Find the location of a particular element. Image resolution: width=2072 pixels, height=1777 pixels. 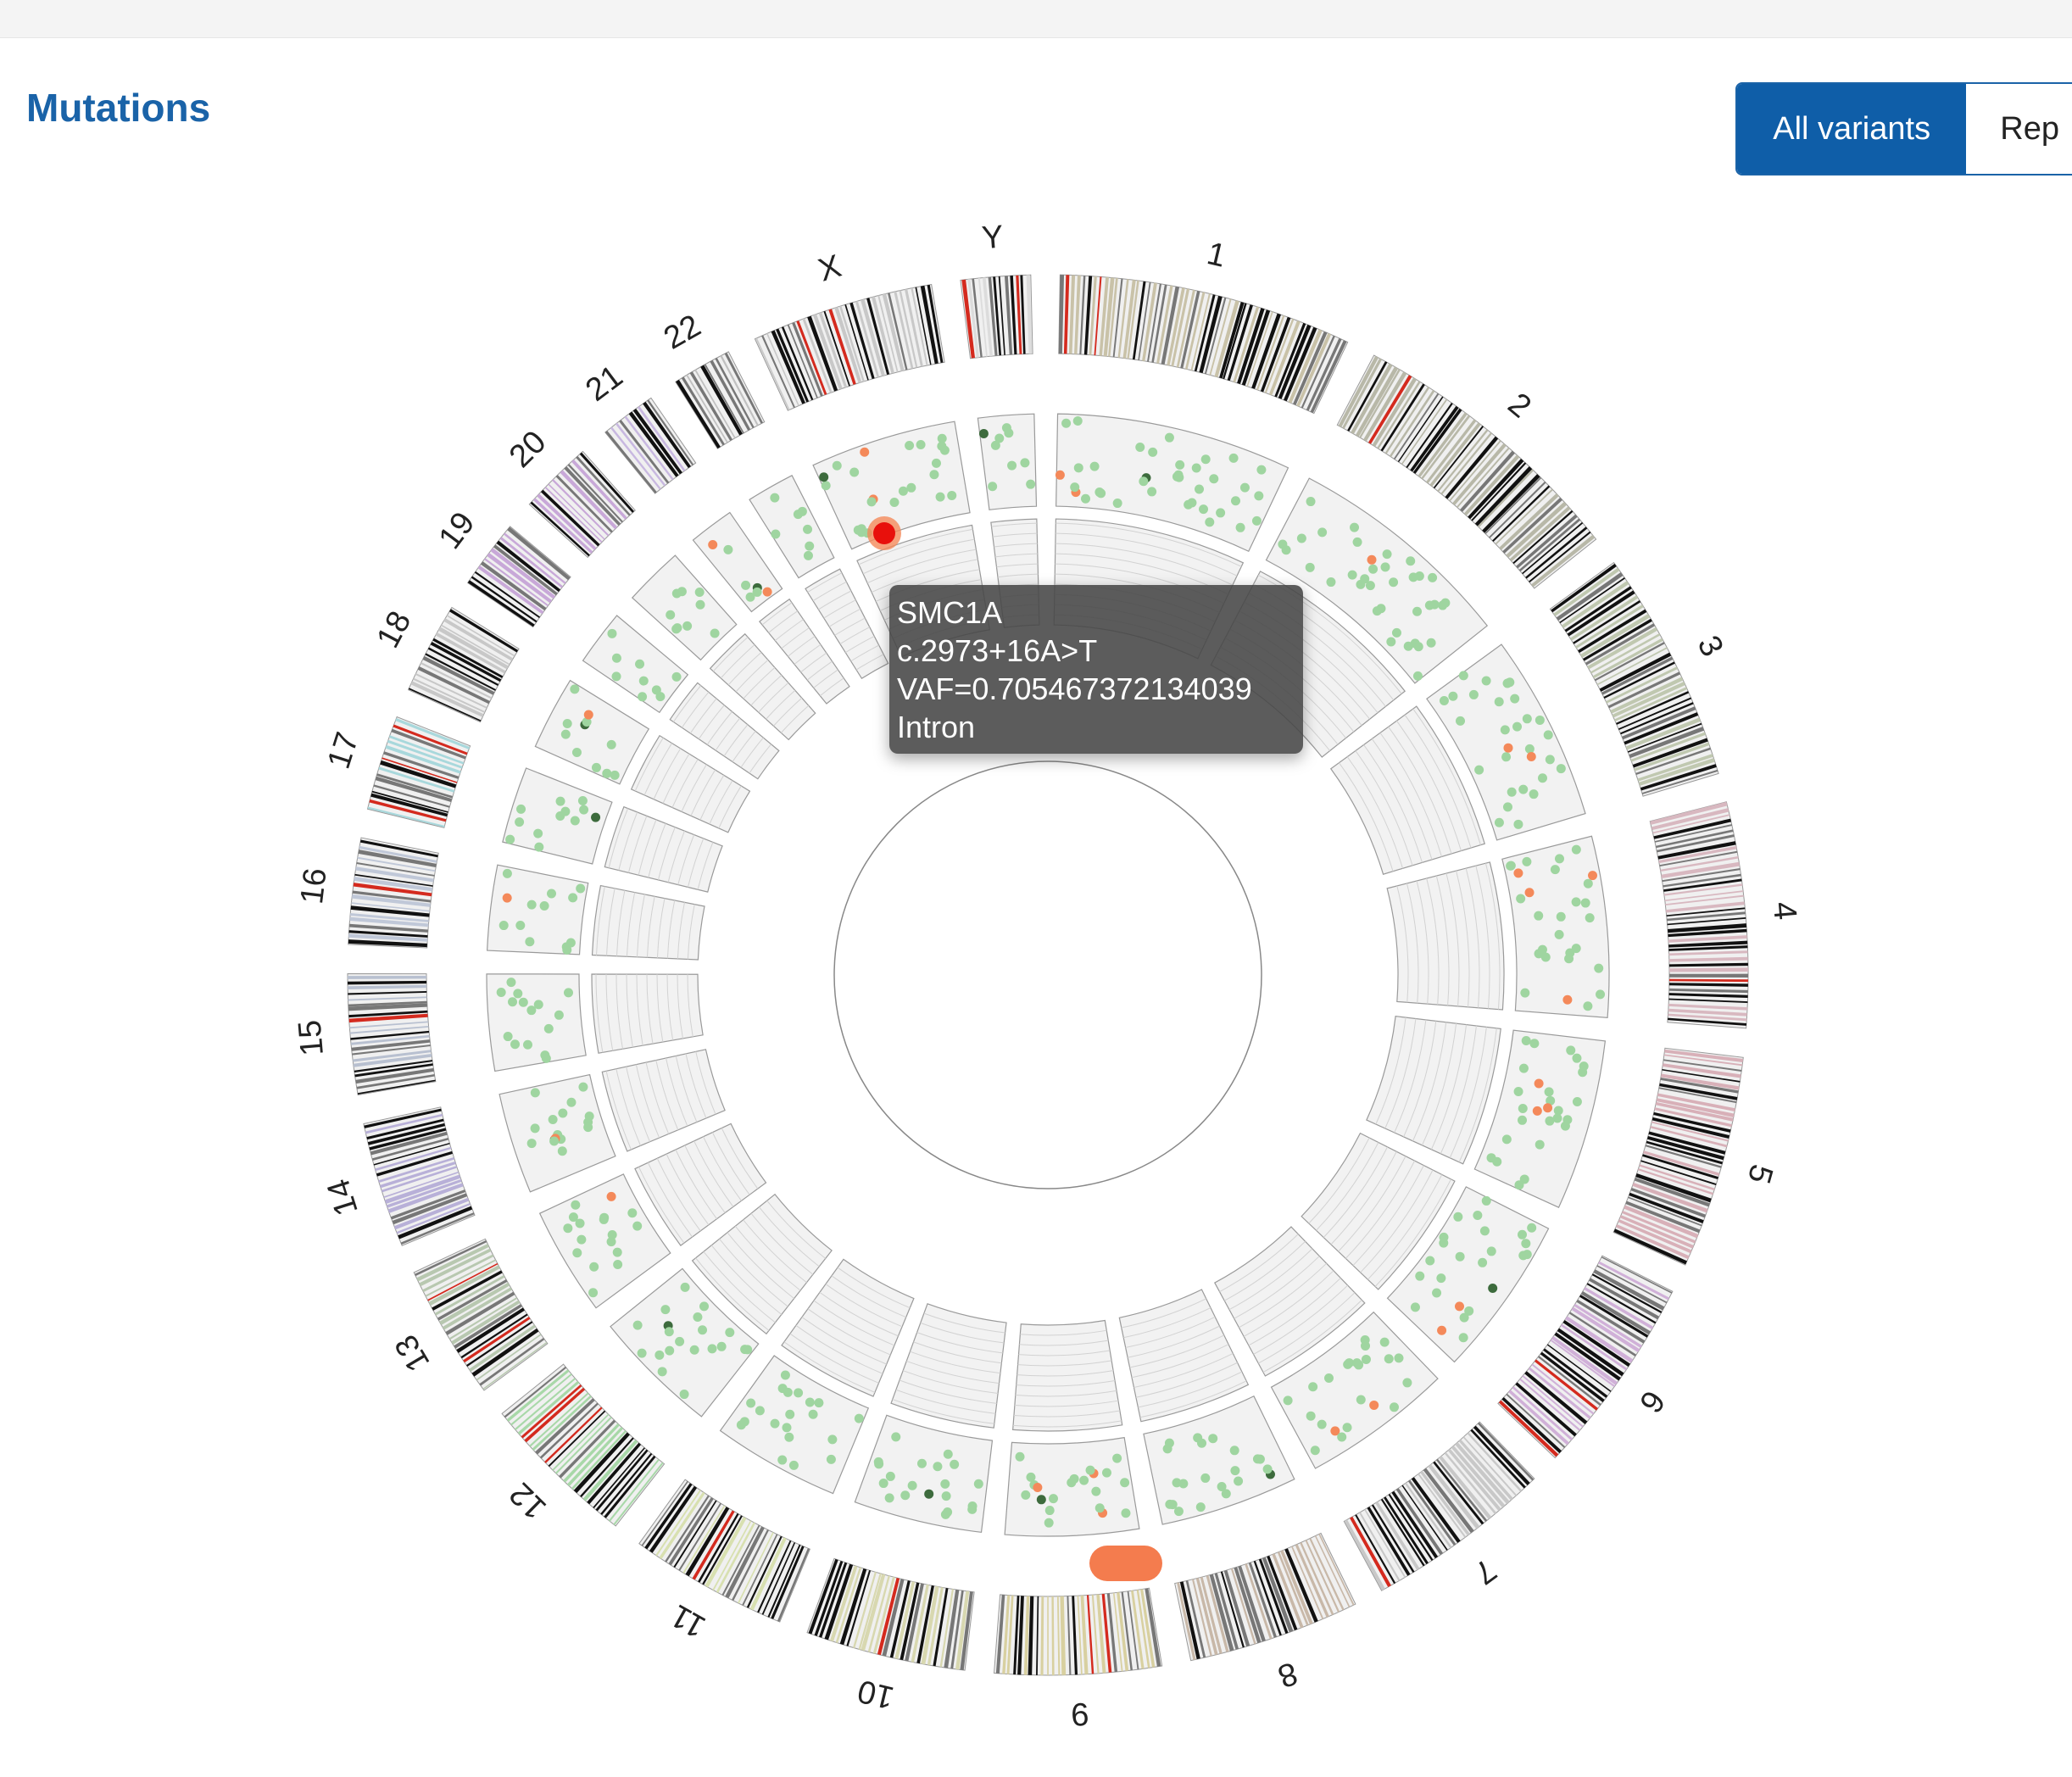

toggle-button: All variants is located at coordinates (1852, 129).